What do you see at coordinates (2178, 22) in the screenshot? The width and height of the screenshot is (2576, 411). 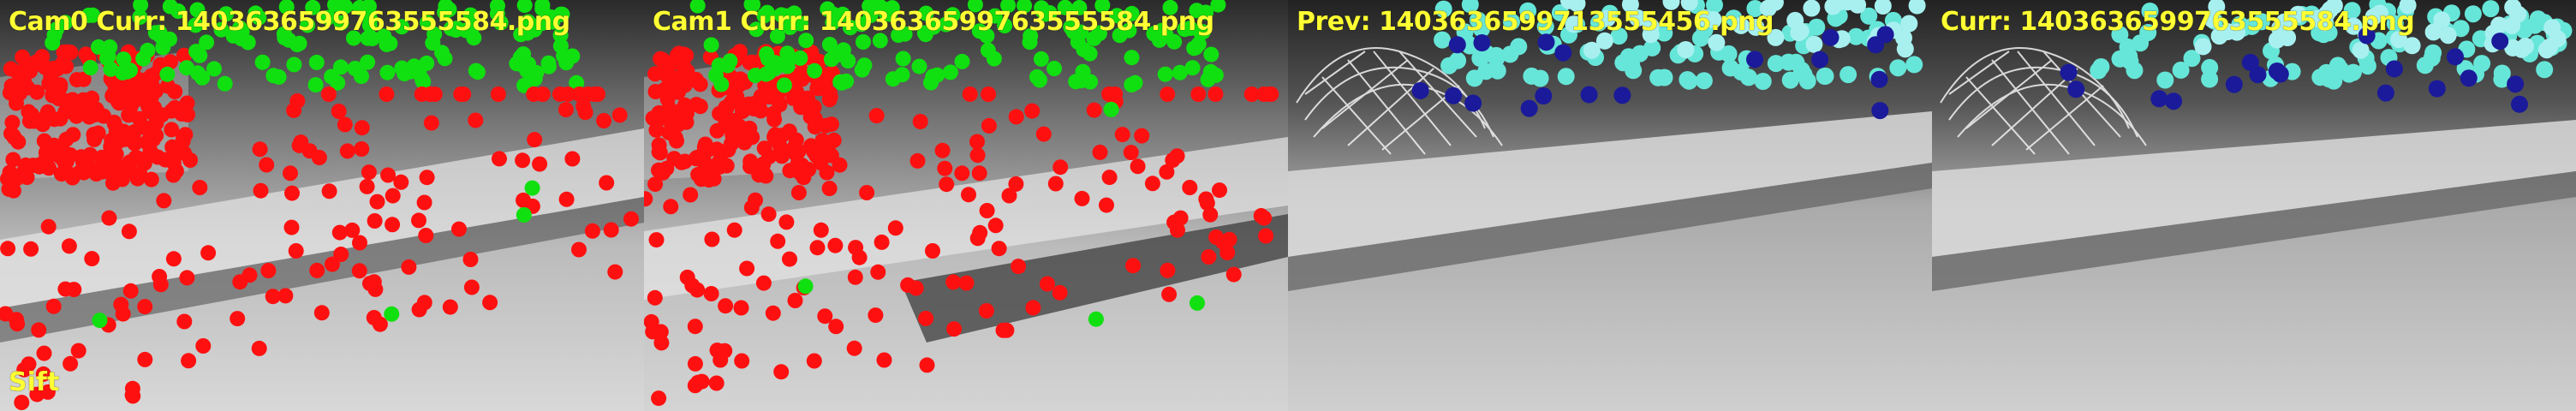 I see `panel-title-curr: Curr: 1403636599763555584.png` at bounding box center [2178, 22].